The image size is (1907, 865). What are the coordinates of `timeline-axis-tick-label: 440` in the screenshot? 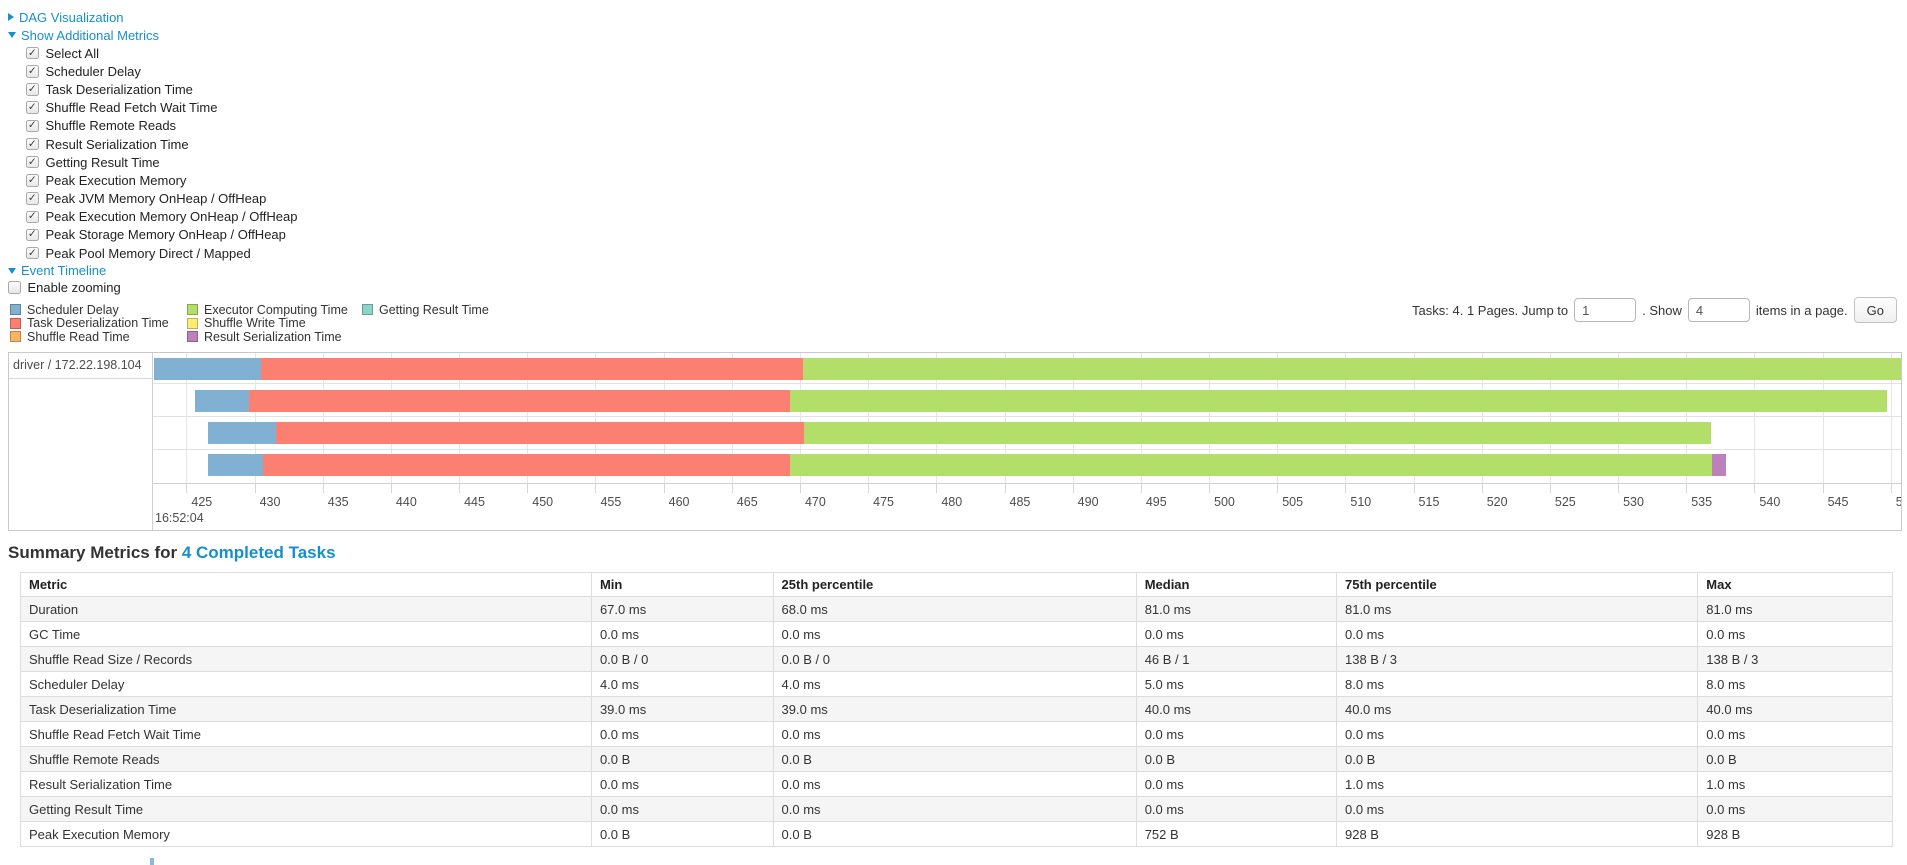 It's located at (406, 502).